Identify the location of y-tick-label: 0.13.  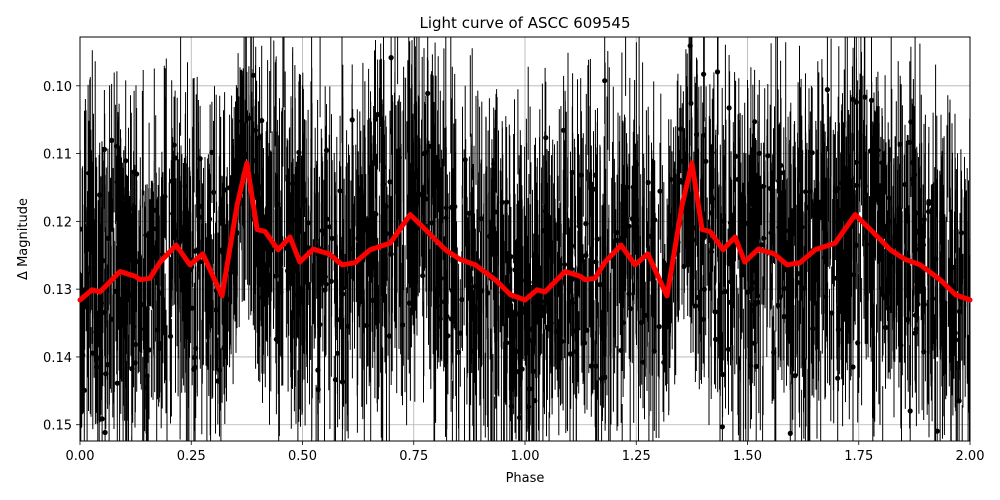
(57, 290).